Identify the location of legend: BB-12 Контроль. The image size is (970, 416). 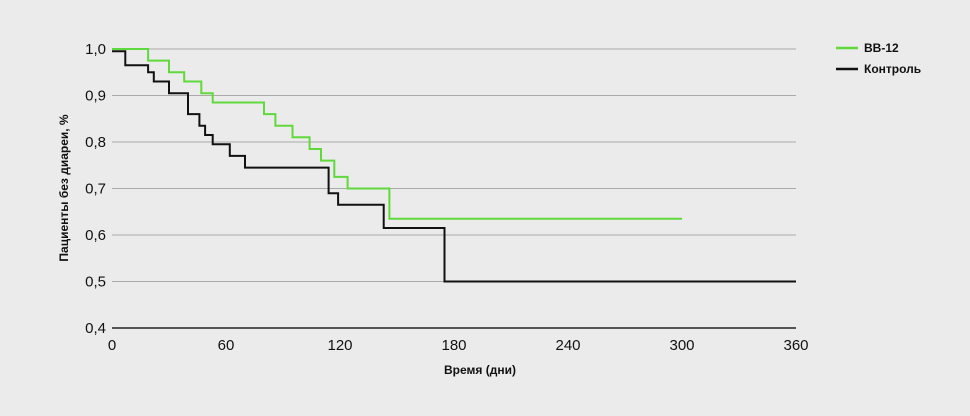
(878, 58).